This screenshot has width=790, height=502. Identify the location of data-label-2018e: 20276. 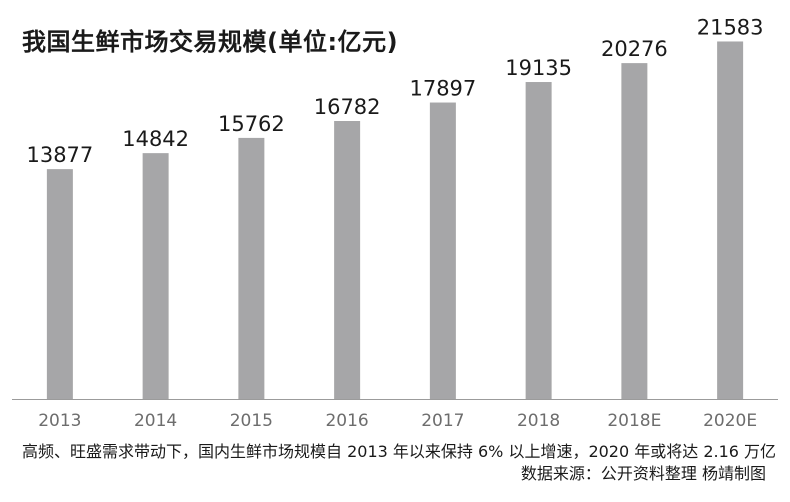
(634, 49).